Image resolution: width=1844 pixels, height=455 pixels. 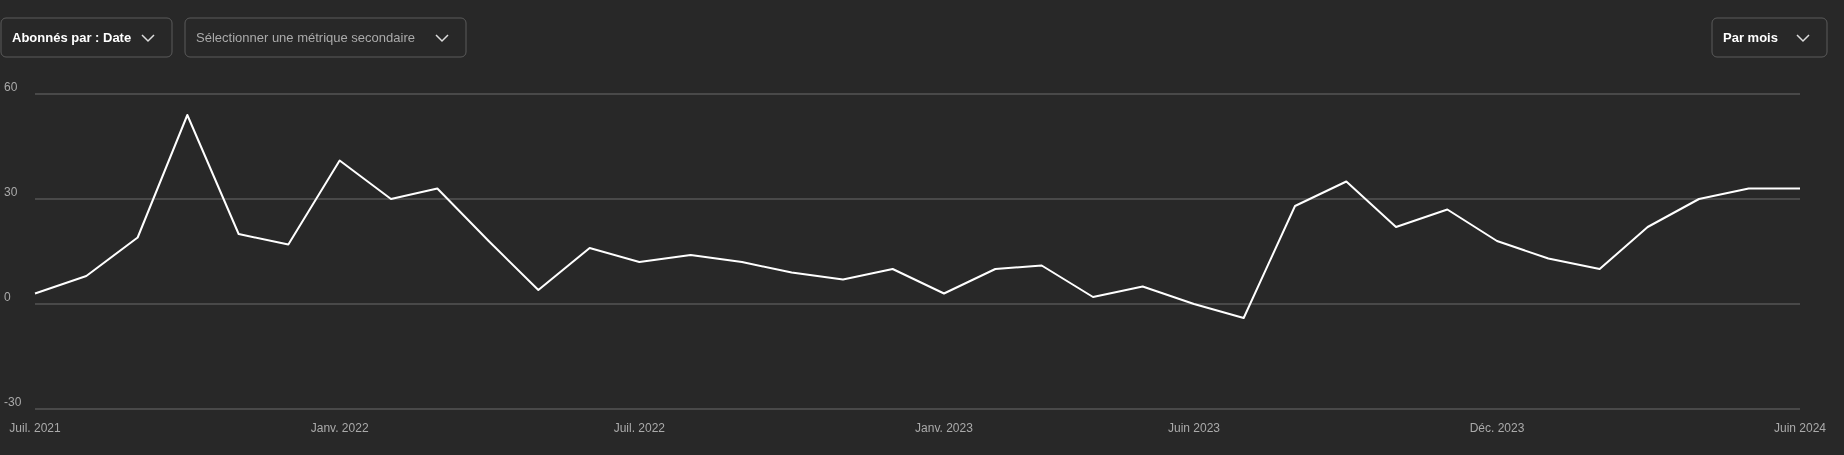 What do you see at coordinates (1497, 428) in the screenshot?
I see `x-tick-label: Déc. 2023` at bounding box center [1497, 428].